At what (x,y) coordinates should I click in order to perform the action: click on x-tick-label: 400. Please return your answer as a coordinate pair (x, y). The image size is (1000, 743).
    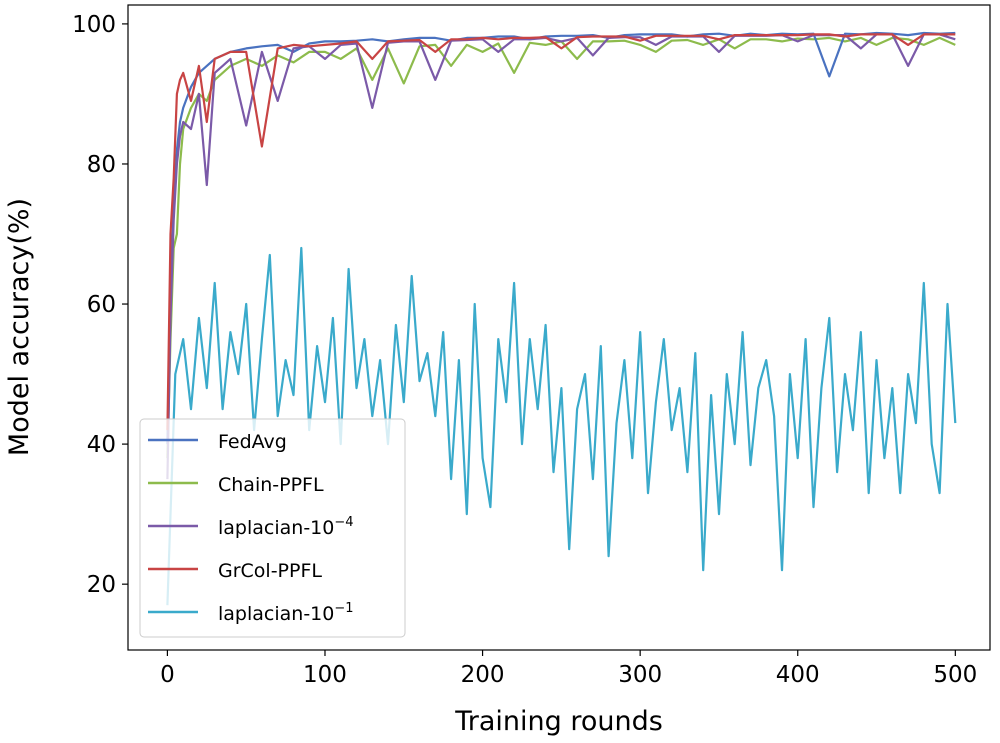
    Looking at the image, I should click on (798, 675).